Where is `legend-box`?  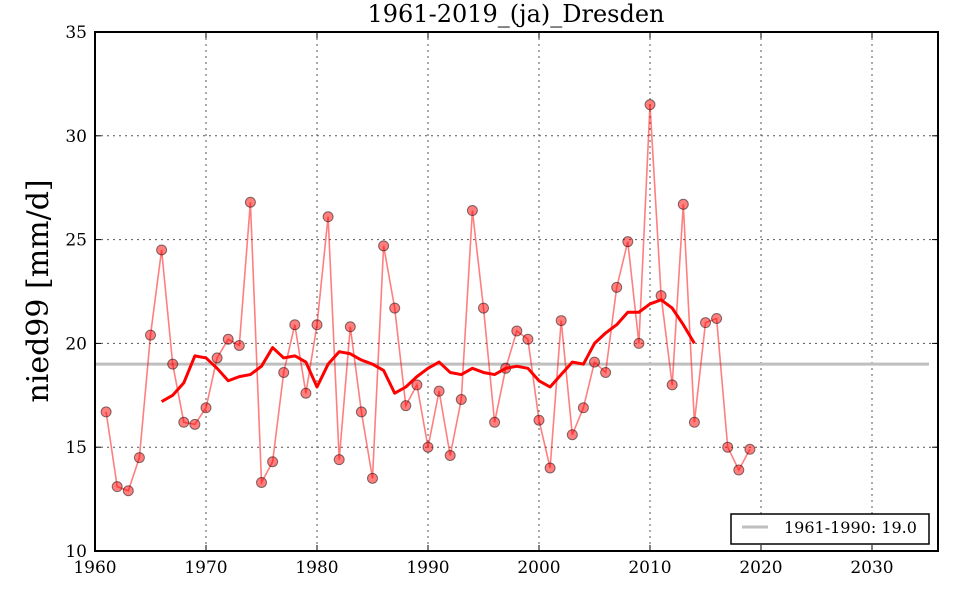 legend-box is located at coordinates (830, 529).